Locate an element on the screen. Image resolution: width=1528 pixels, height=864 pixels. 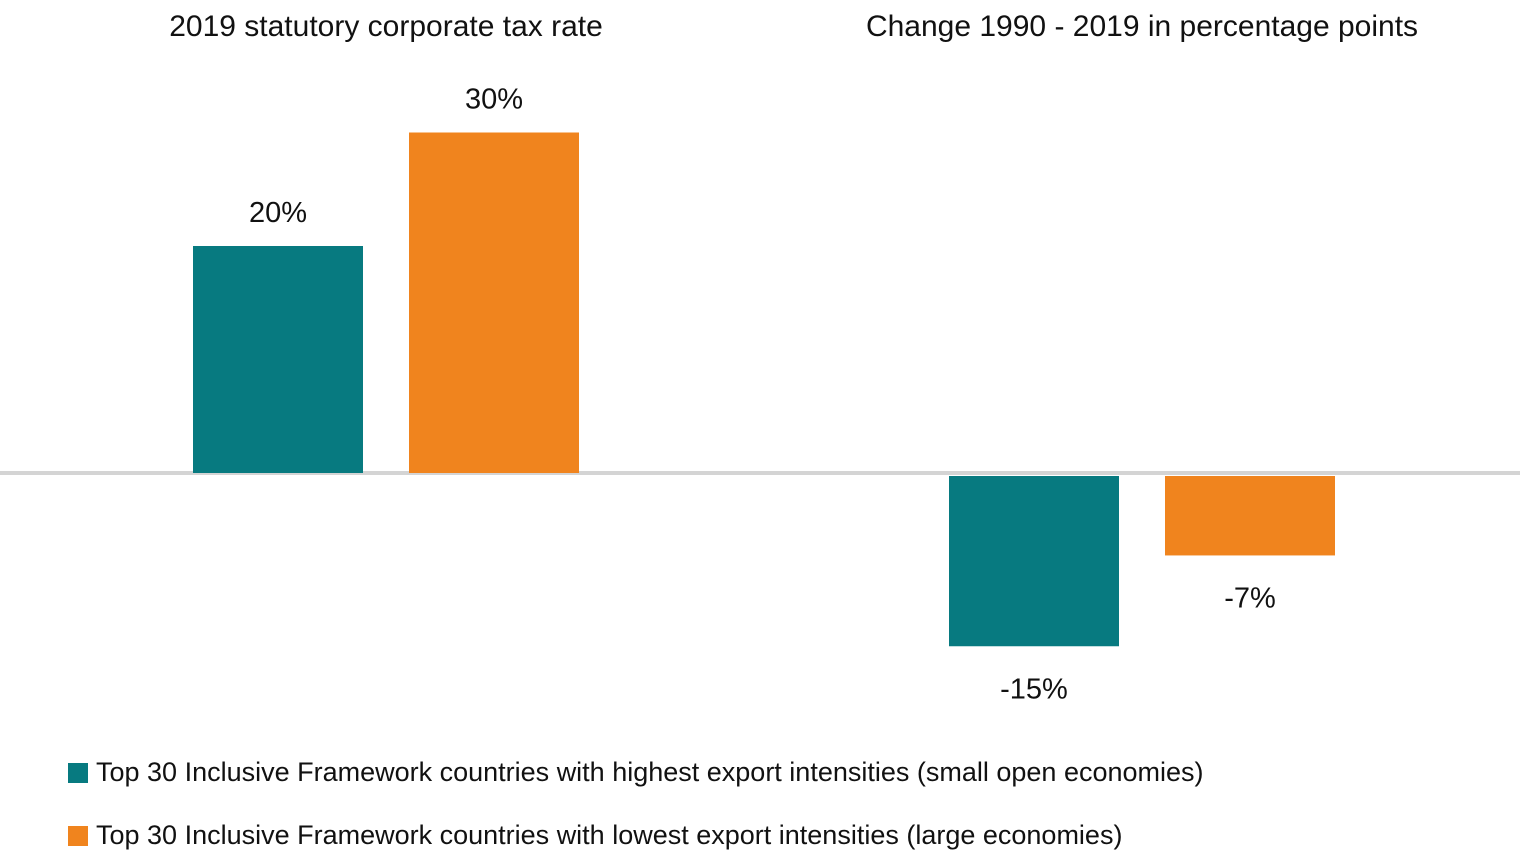
panel-title: Change 1990 - 2019 in percentage points is located at coordinates (1142, 26).